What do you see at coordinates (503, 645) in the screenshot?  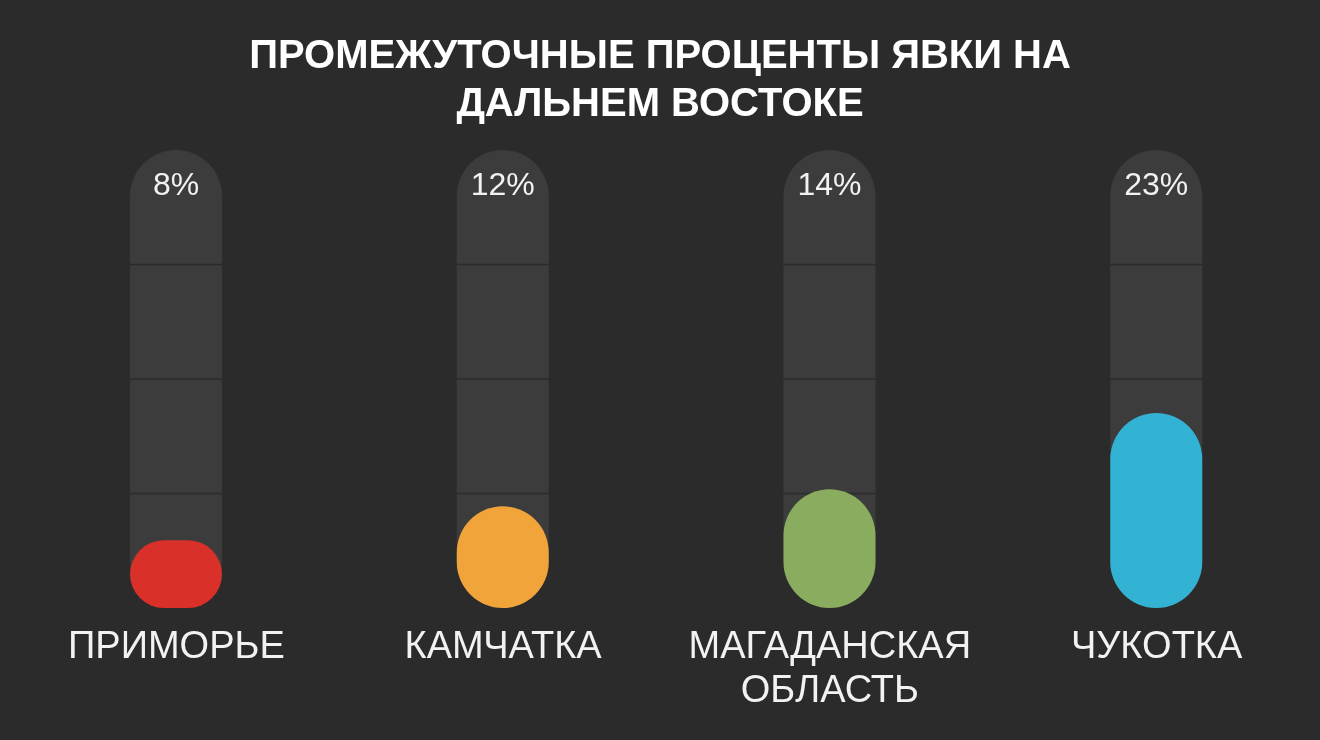 I see `x-tick-label: КАМЧАТКА` at bounding box center [503, 645].